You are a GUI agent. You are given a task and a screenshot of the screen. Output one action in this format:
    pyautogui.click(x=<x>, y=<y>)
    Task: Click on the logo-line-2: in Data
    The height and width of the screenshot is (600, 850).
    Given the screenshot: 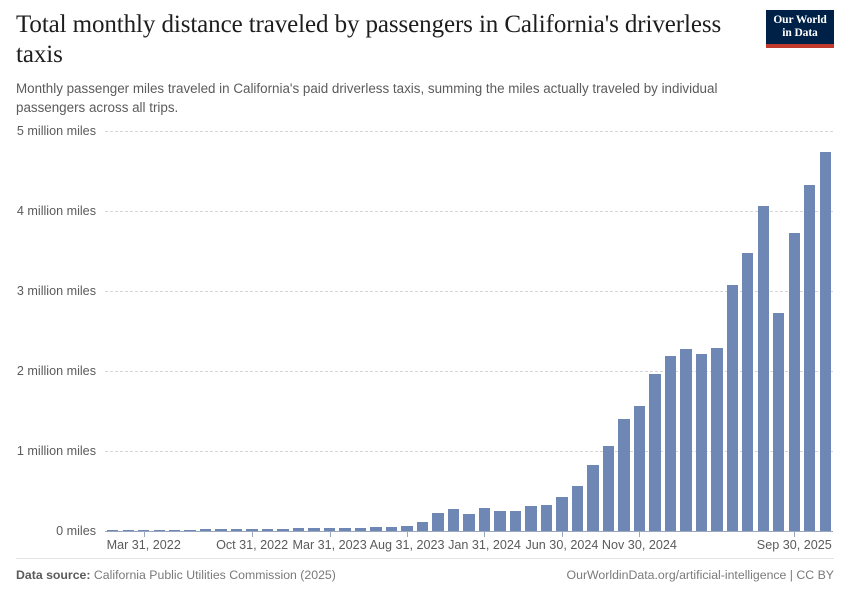 What is the action you would take?
    pyautogui.click(x=800, y=33)
    